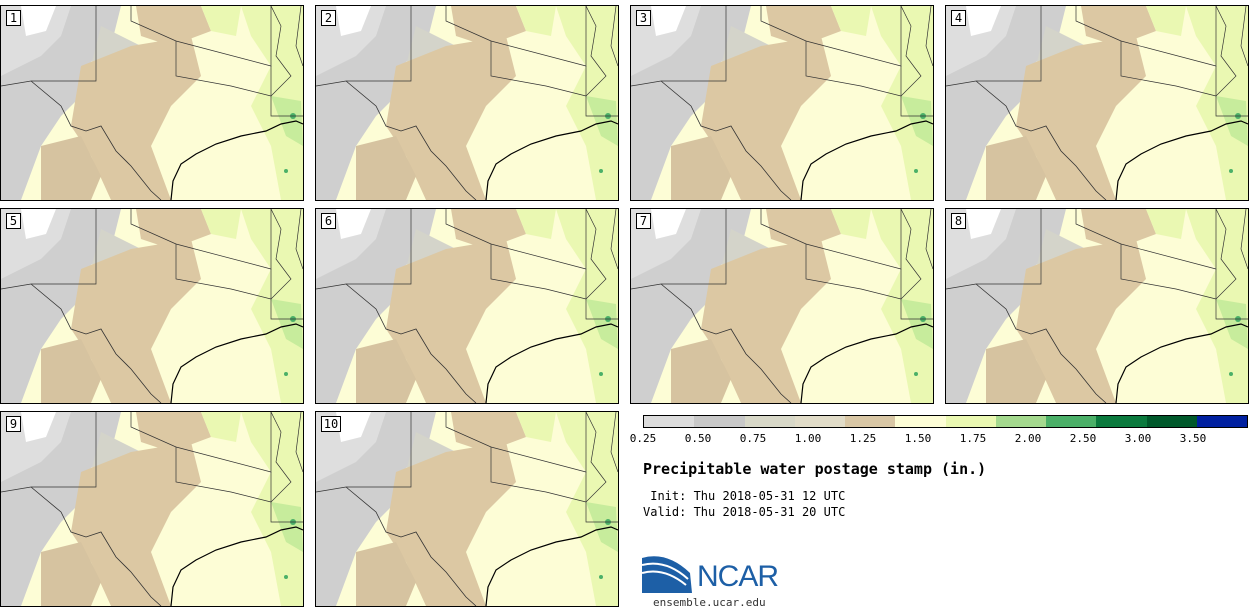  Describe the element at coordinates (698, 438) in the screenshot. I see `colorbar-tick-label: 0.50` at that location.